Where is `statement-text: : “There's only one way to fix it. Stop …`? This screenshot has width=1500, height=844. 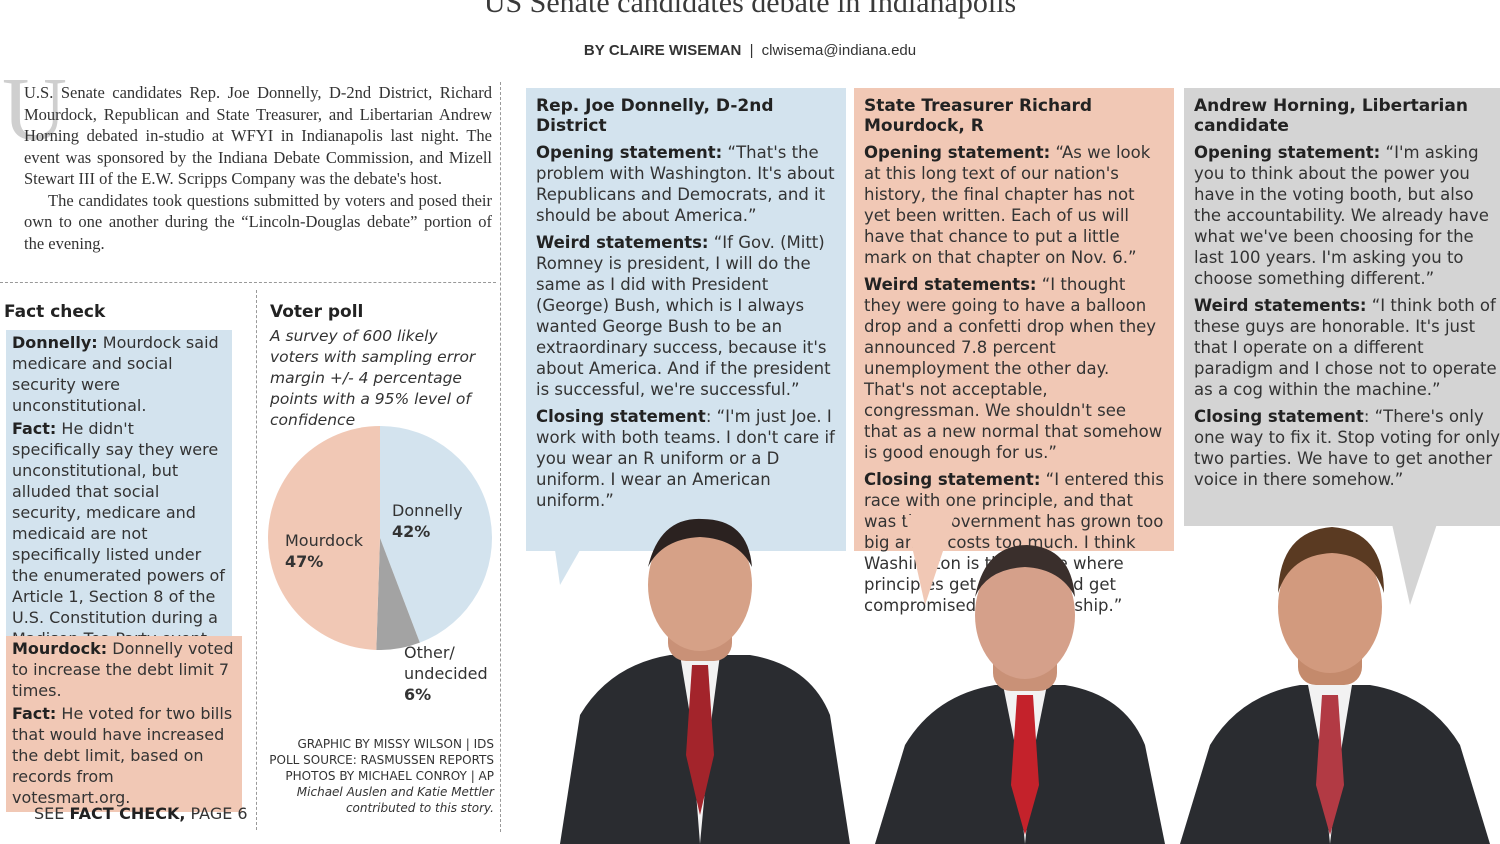
statement-text: : “There's only one way to fix it. Stop … is located at coordinates (1347, 448).